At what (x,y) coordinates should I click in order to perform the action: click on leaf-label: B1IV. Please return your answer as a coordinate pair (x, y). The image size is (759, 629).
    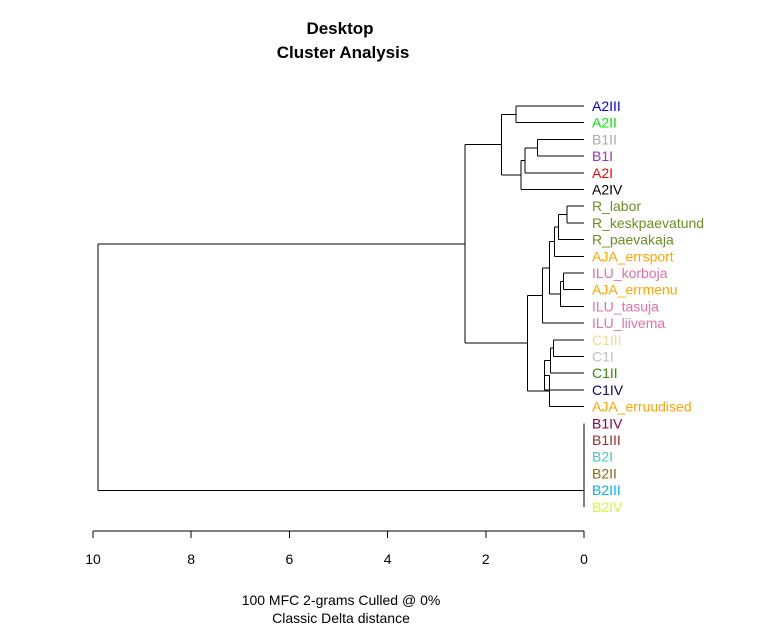
    Looking at the image, I should click on (607, 423).